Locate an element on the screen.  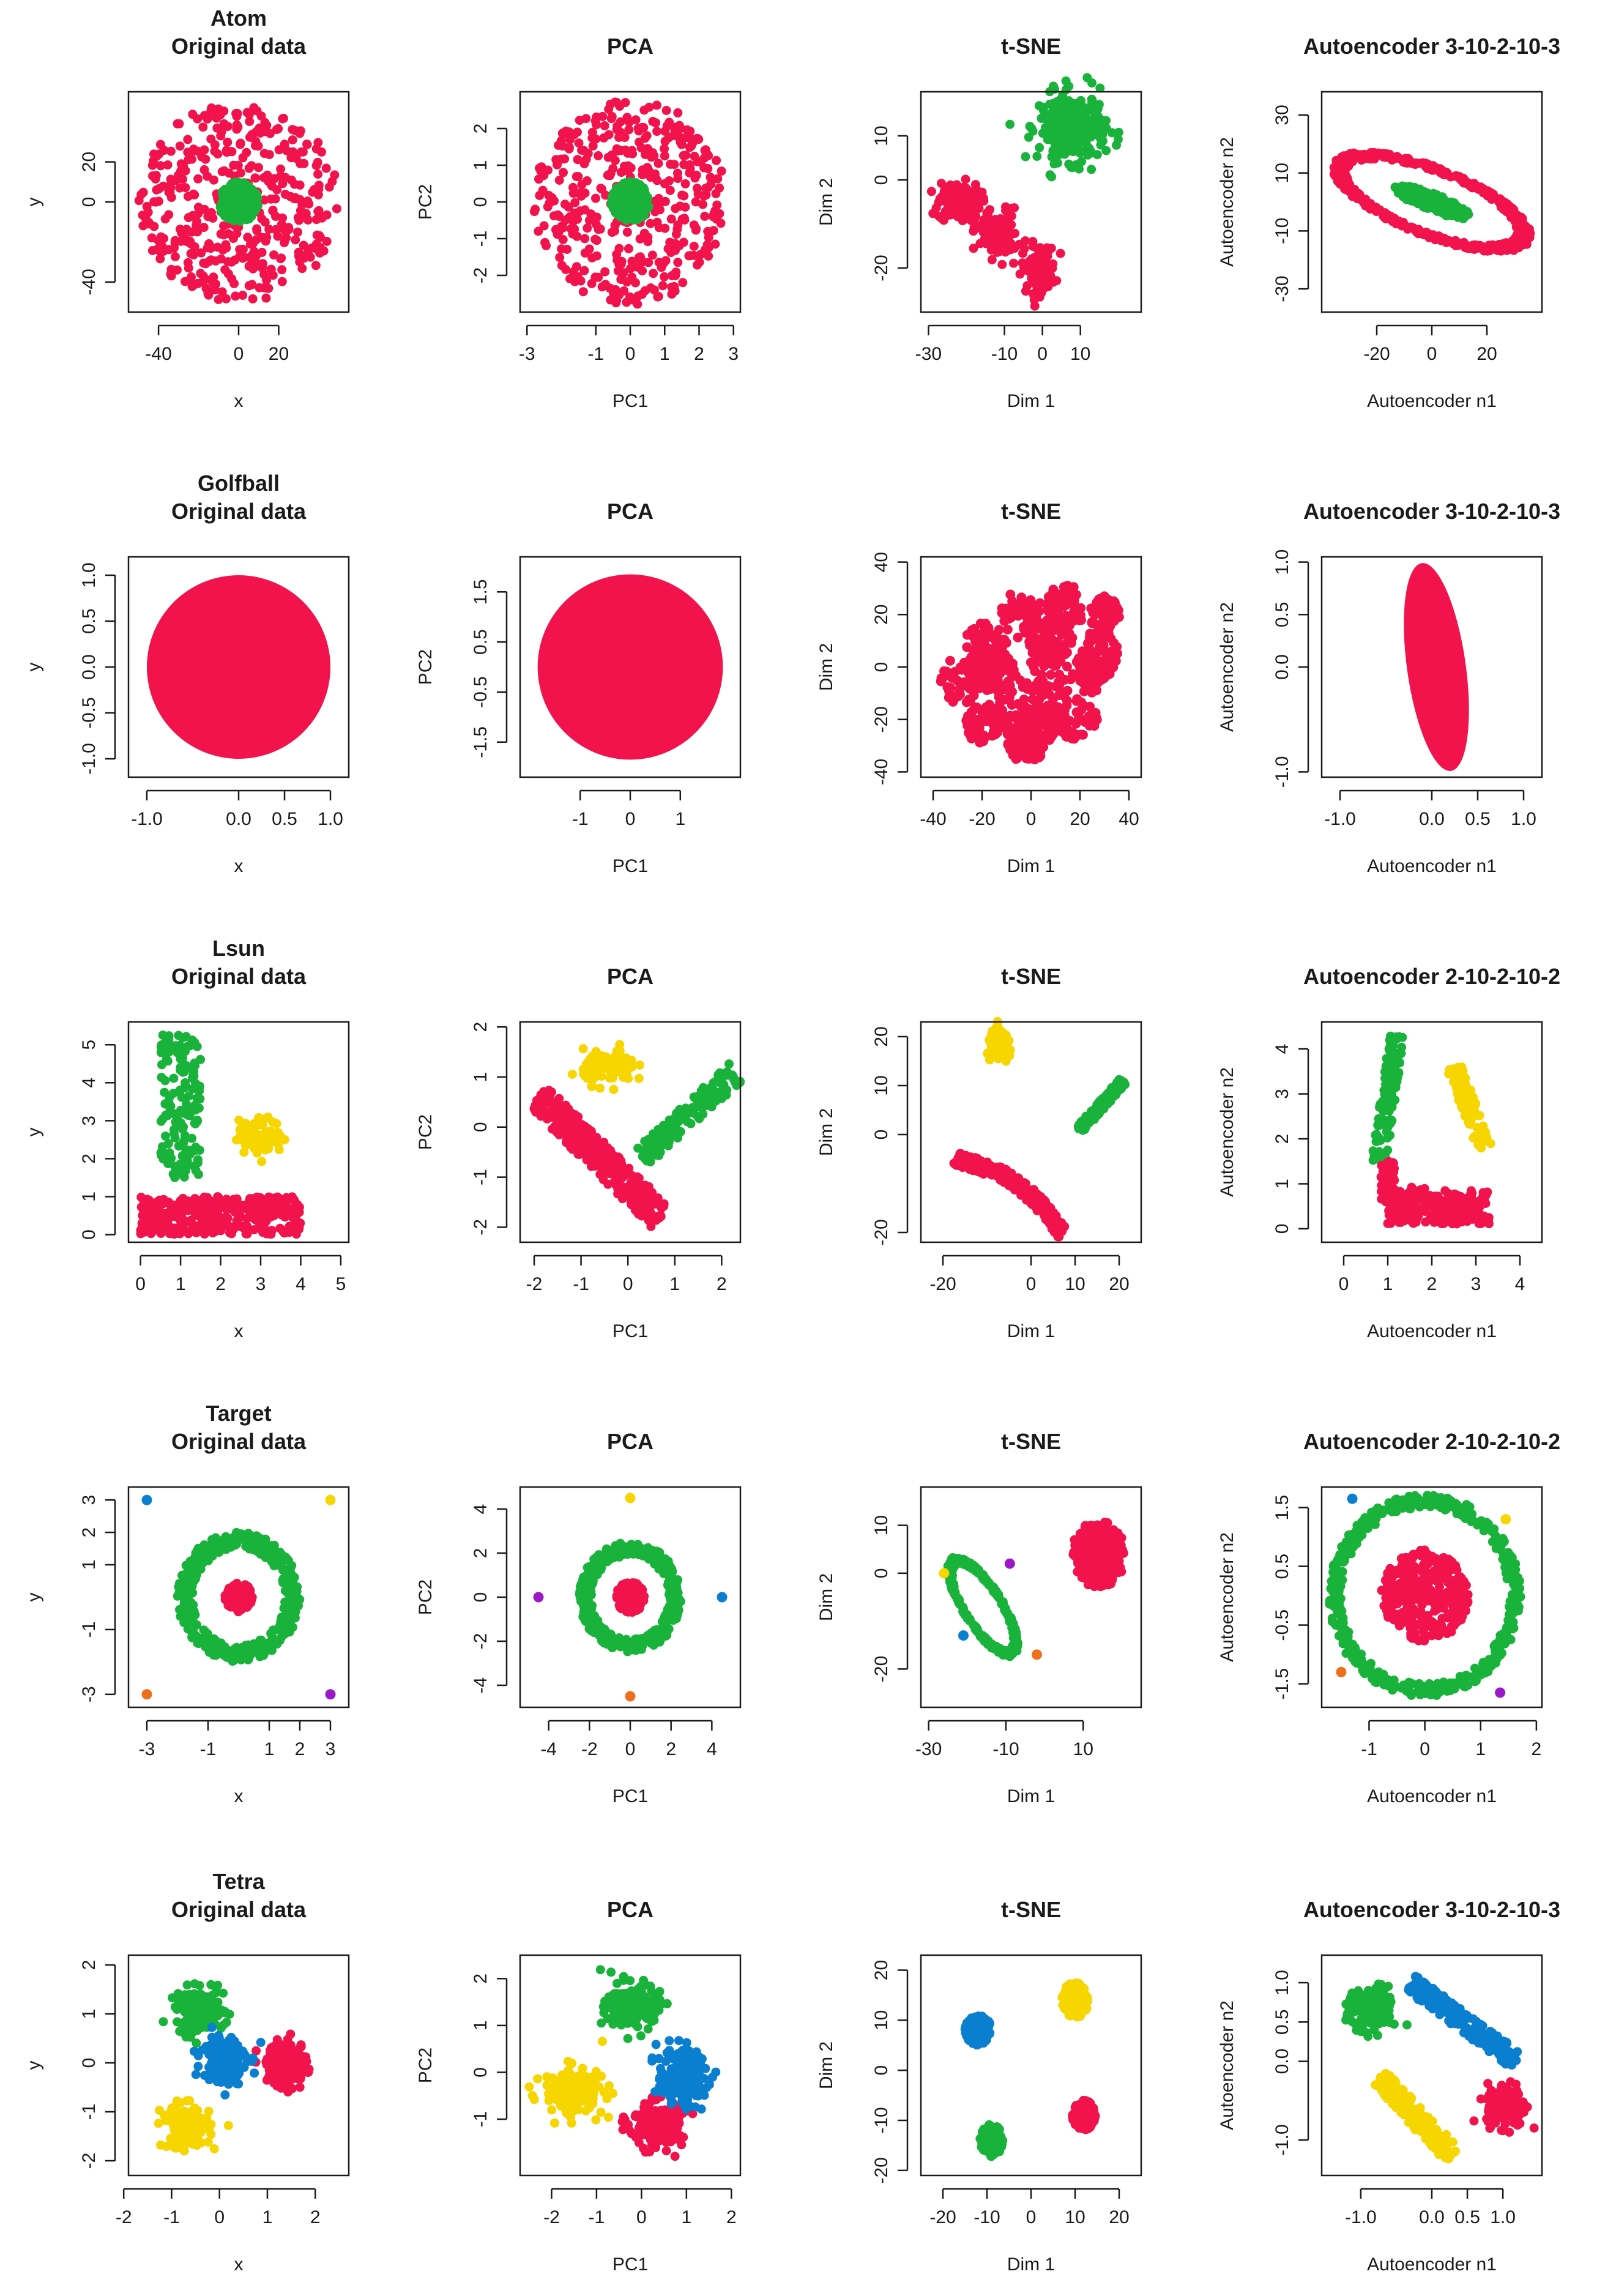
x-tick-label: 0 is located at coordinates (630, 819).